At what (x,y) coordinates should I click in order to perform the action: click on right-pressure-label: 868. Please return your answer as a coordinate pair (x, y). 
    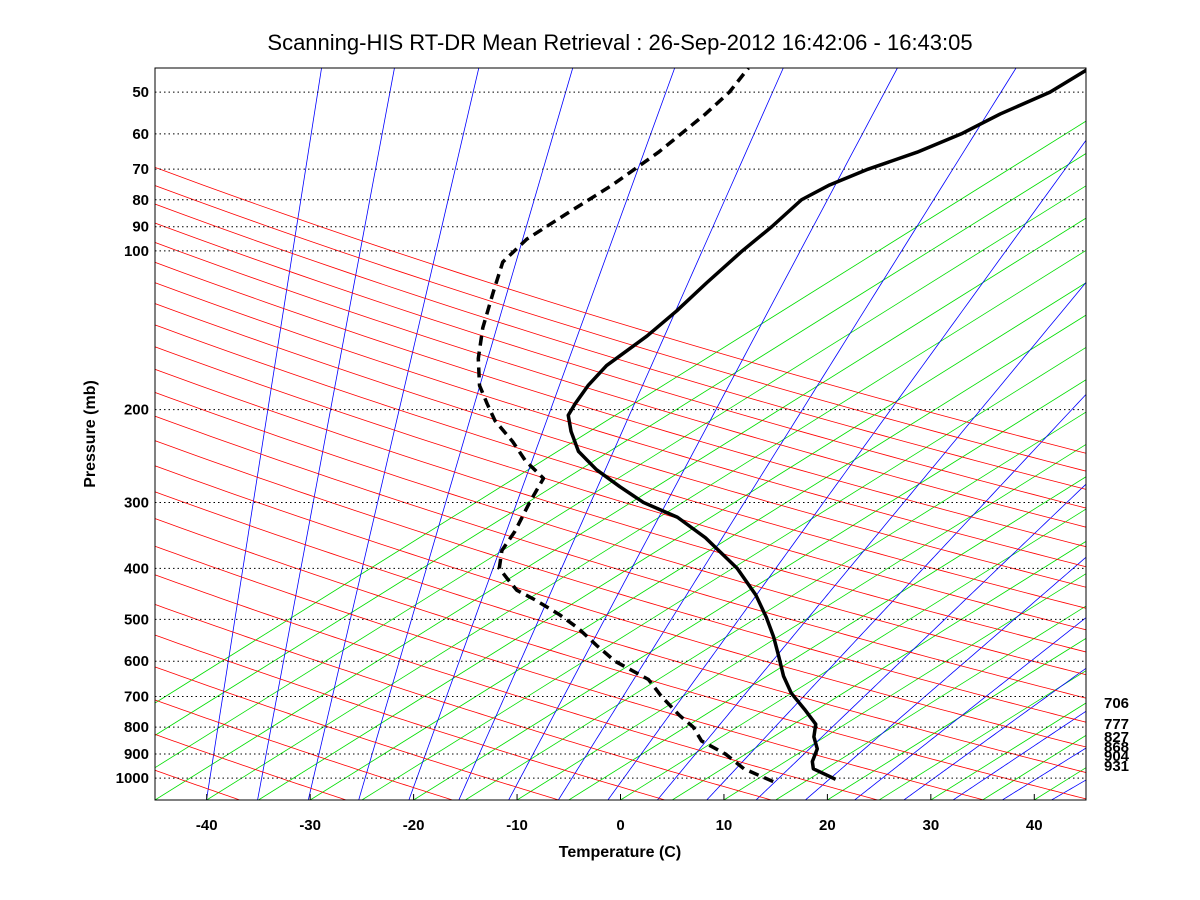
    Looking at the image, I should click on (1116, 747).